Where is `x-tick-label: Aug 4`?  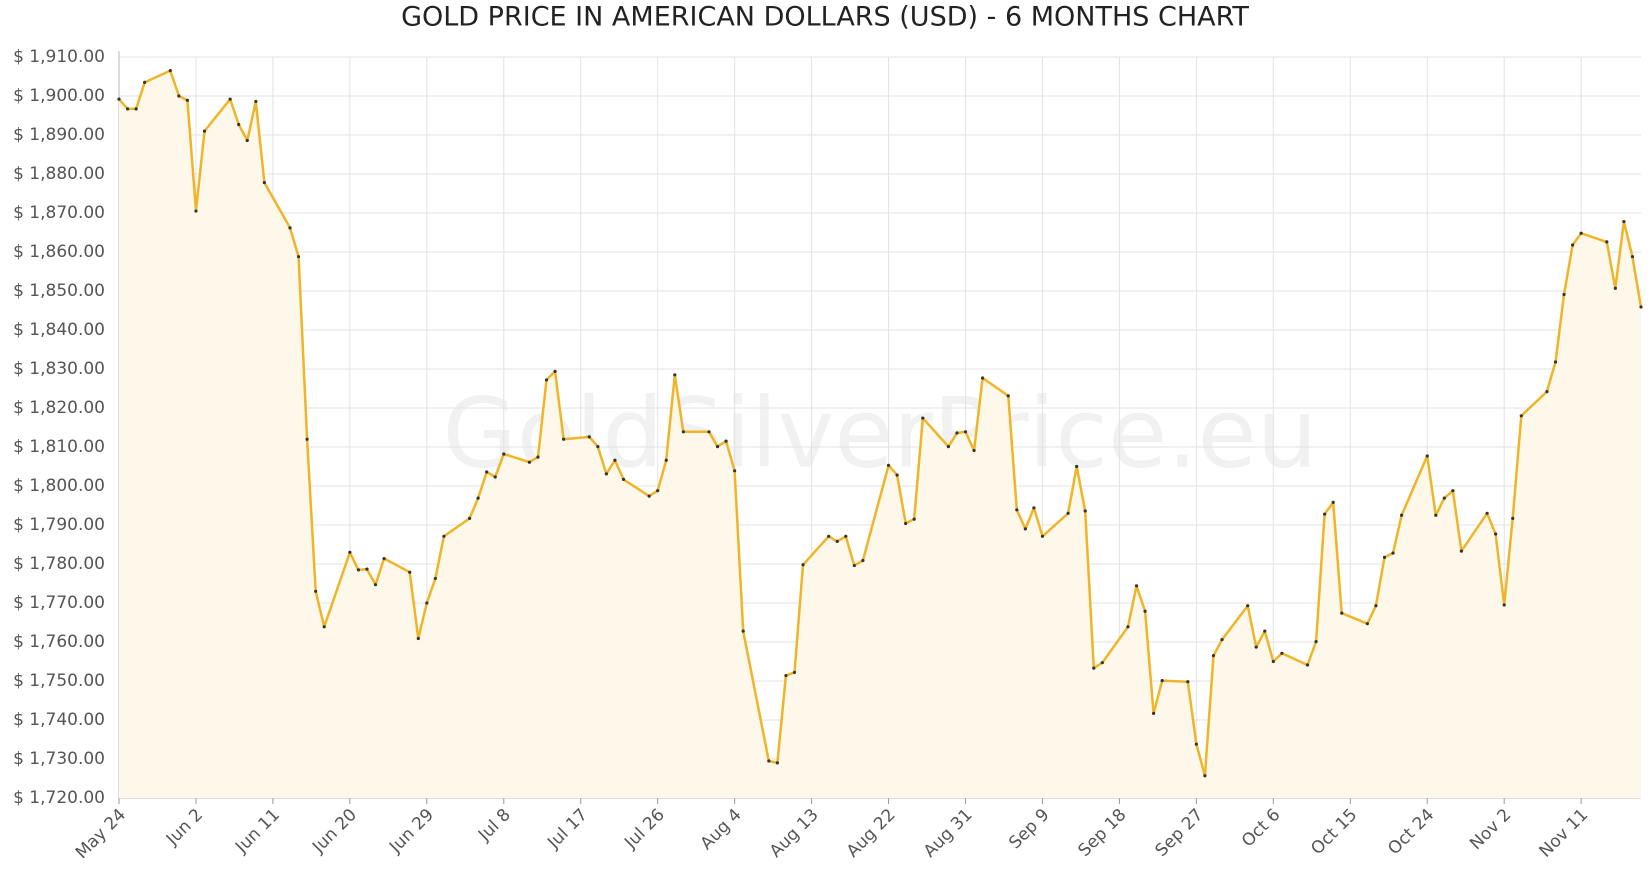
x-tick-label: Aug 4 is located at coordinates (721, 829).